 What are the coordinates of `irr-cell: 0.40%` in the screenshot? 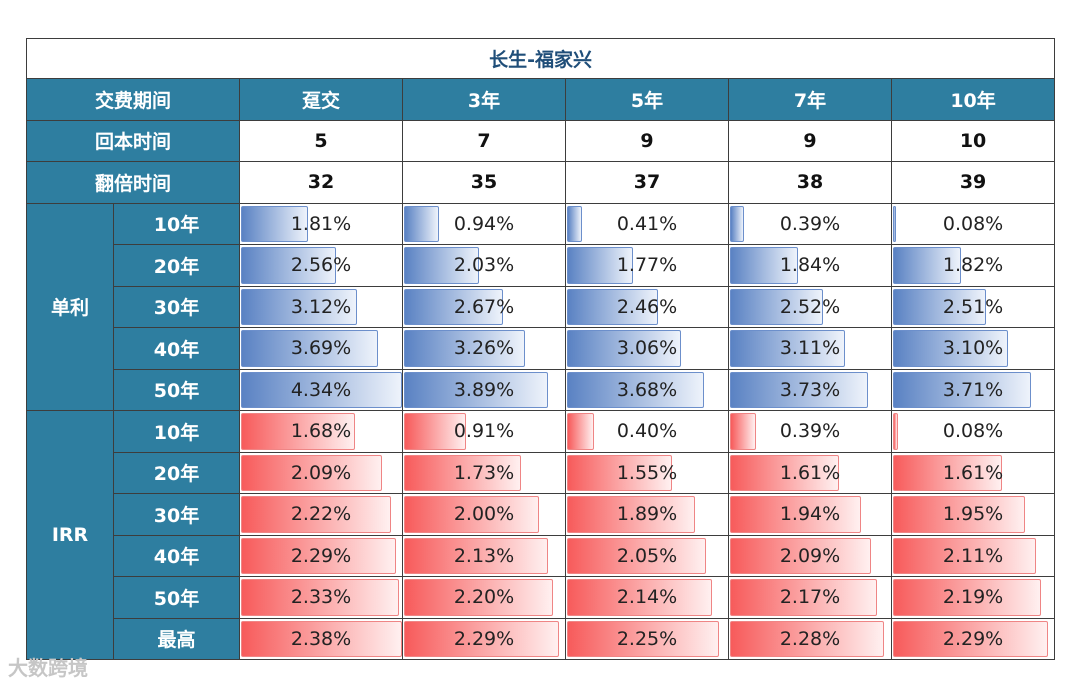 It's located at (647, 431).